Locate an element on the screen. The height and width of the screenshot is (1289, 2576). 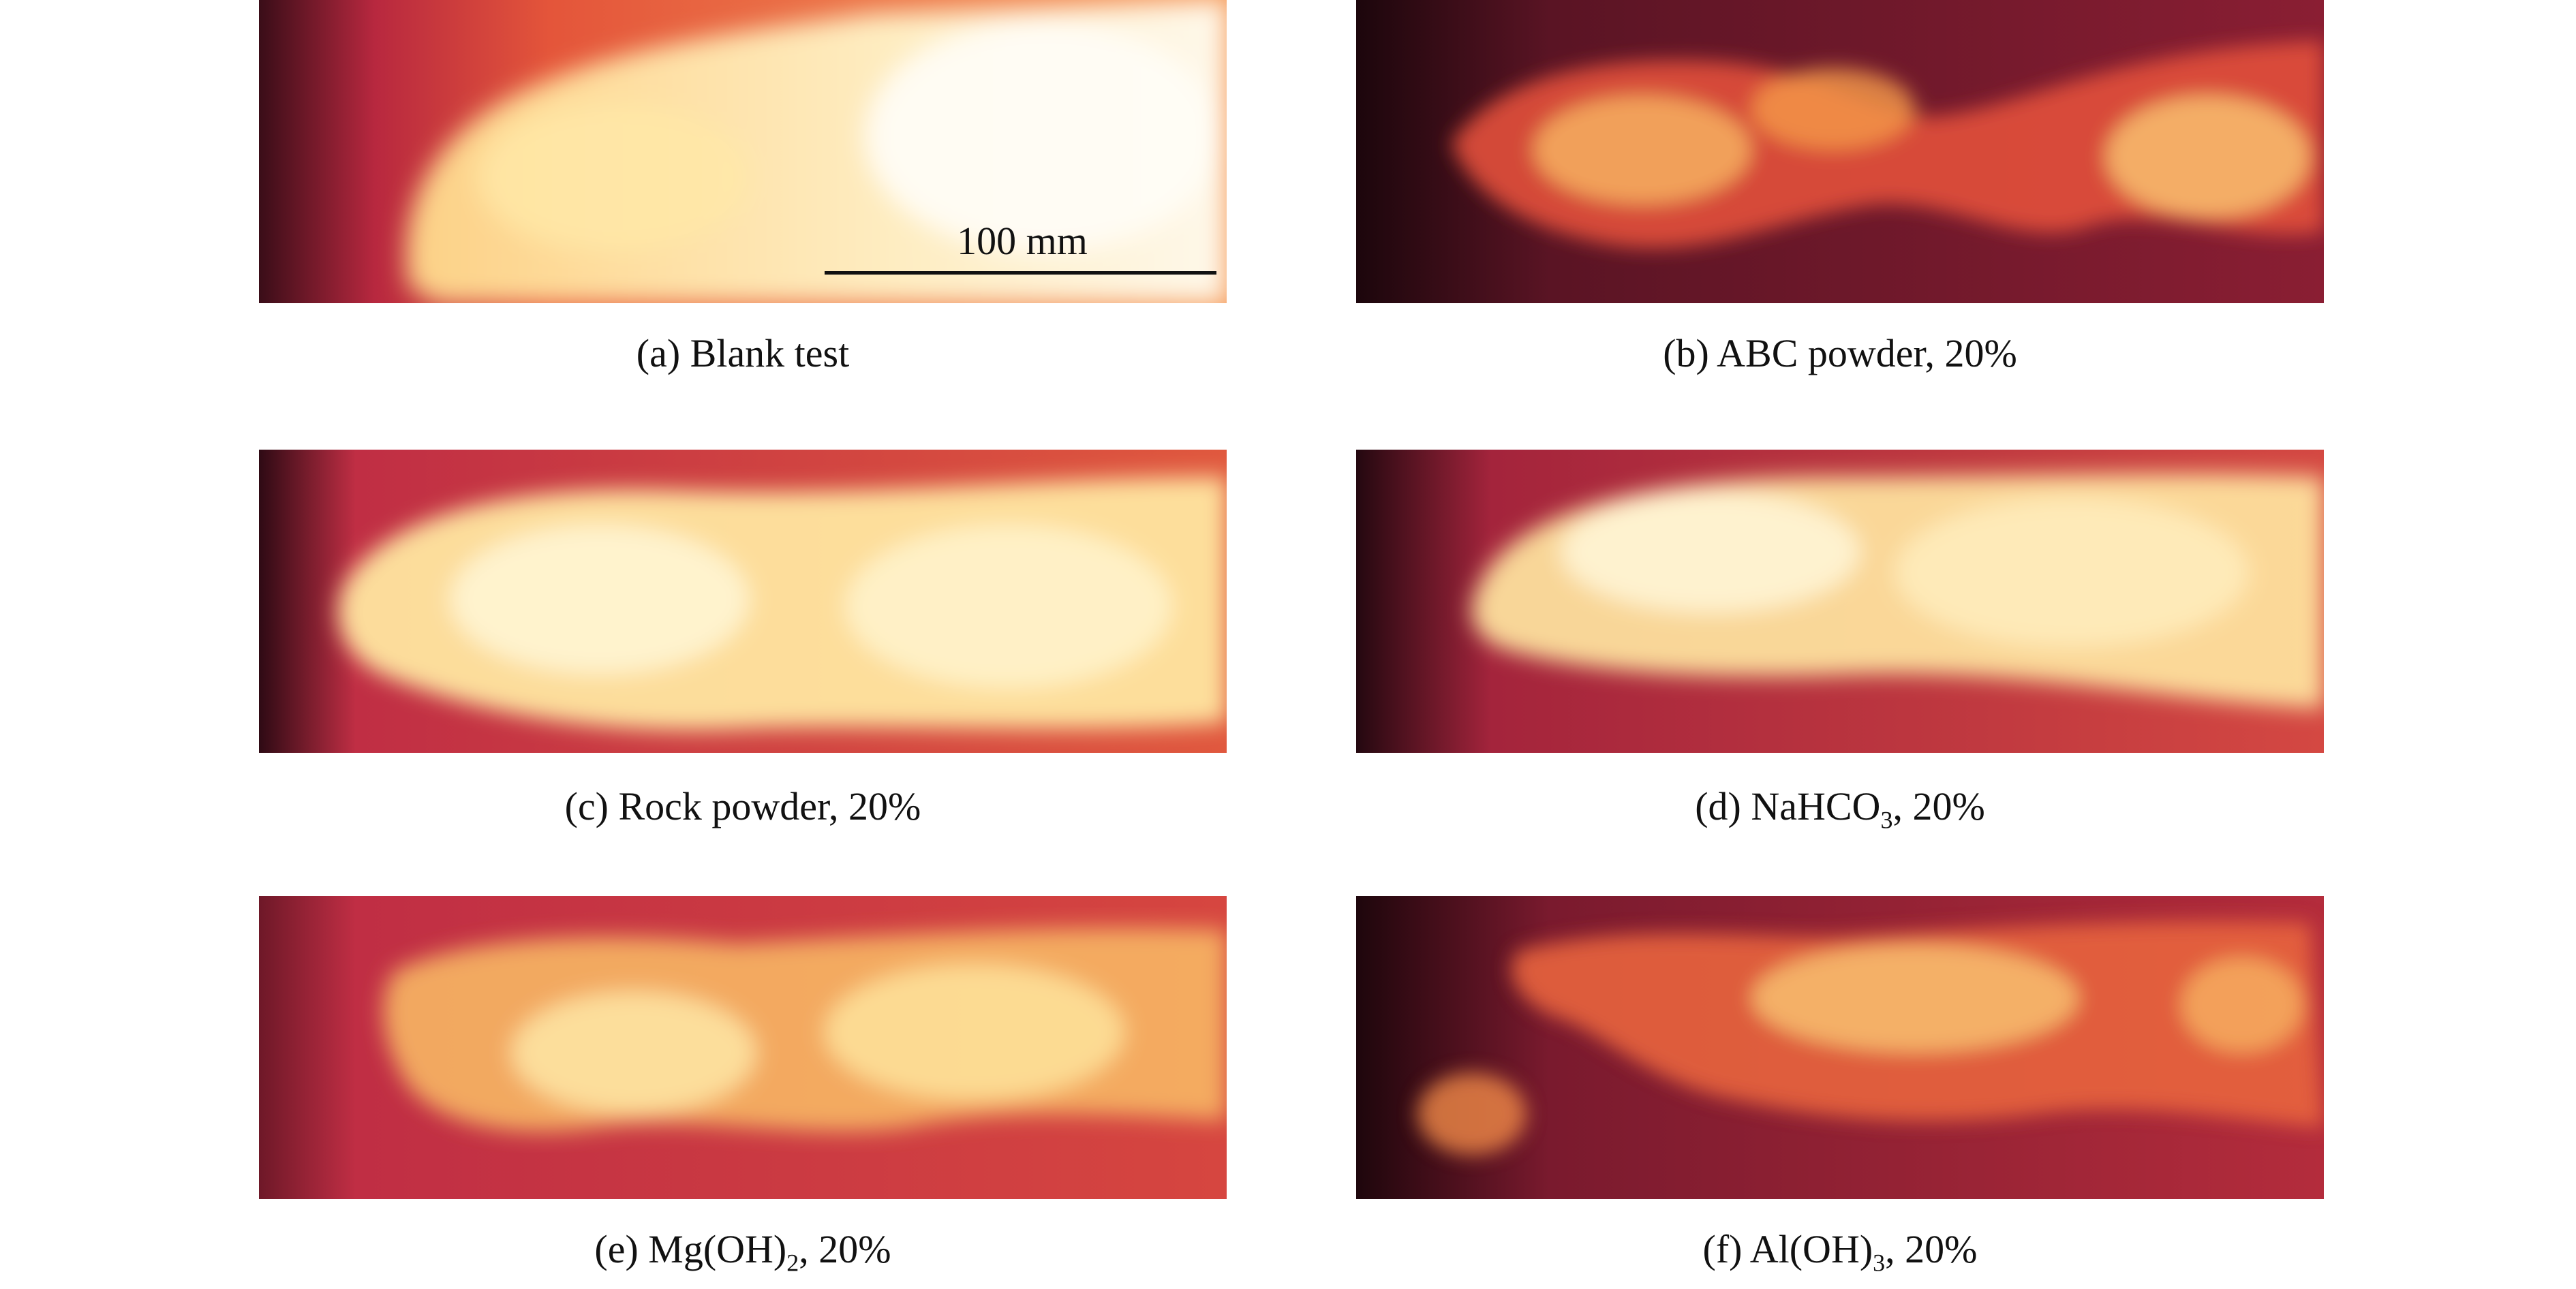
scale-bar is located at coordinates (1020, 273).